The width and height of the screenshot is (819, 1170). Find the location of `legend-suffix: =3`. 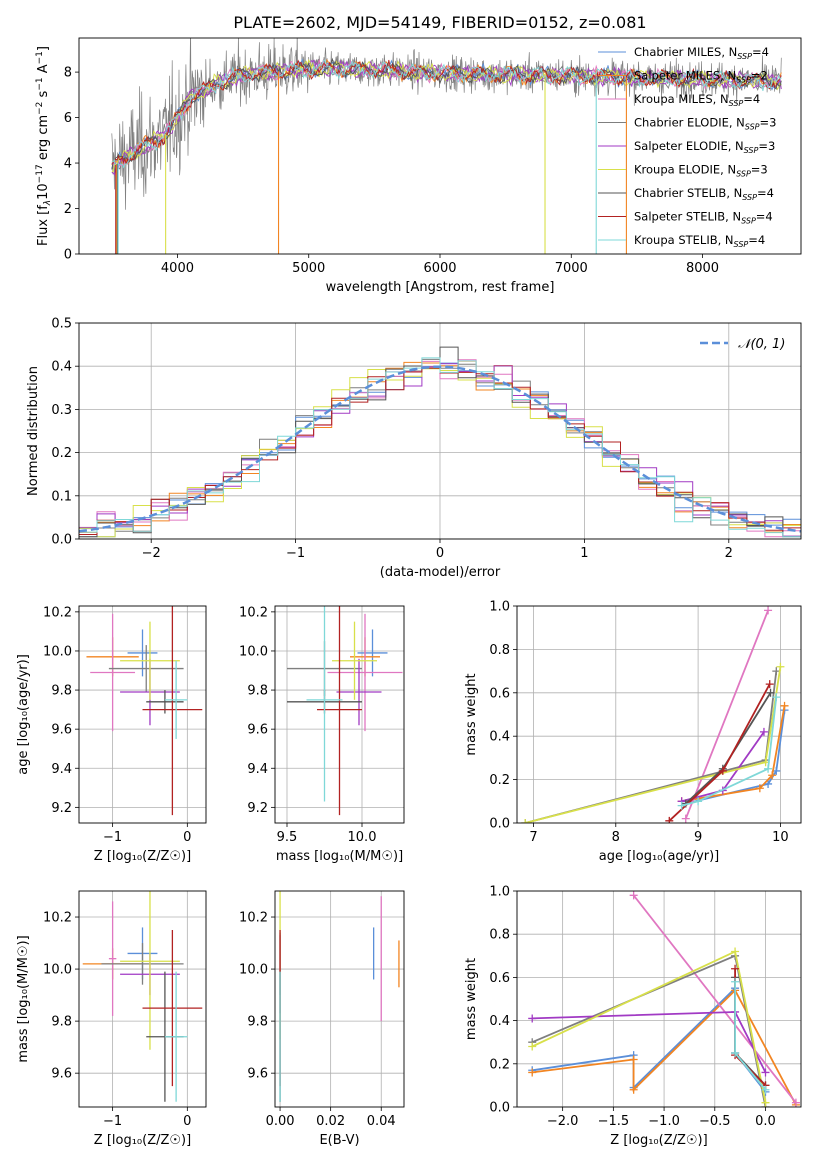

legend-suffix: =3 is located at coordinates (768, 123).